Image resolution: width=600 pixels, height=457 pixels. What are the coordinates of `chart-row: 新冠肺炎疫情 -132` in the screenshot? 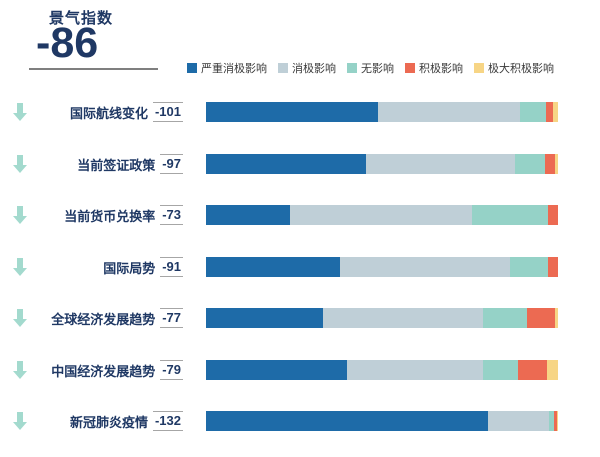 It's located at (300, 421).